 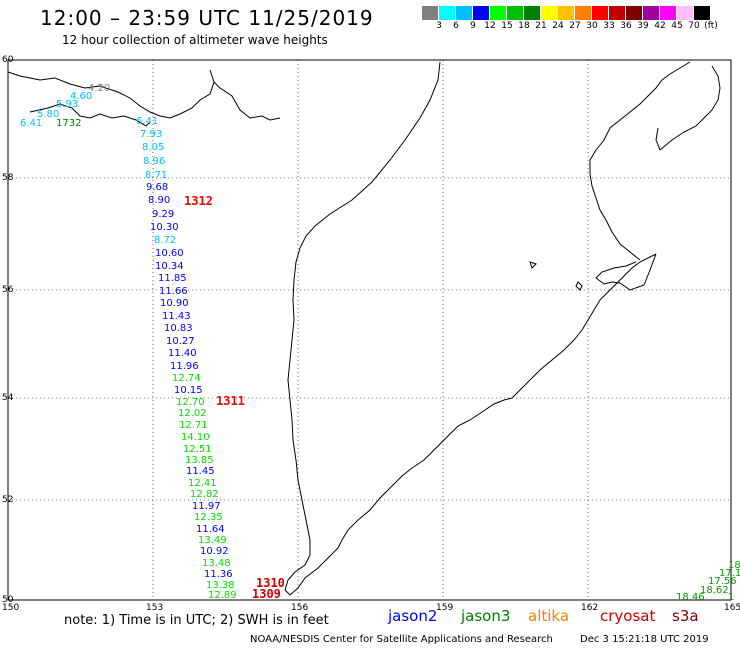 What do you see at coordinates (90, 115) in the screenshot?
I see `koni-peninsula` at bounding box center [90, 115].